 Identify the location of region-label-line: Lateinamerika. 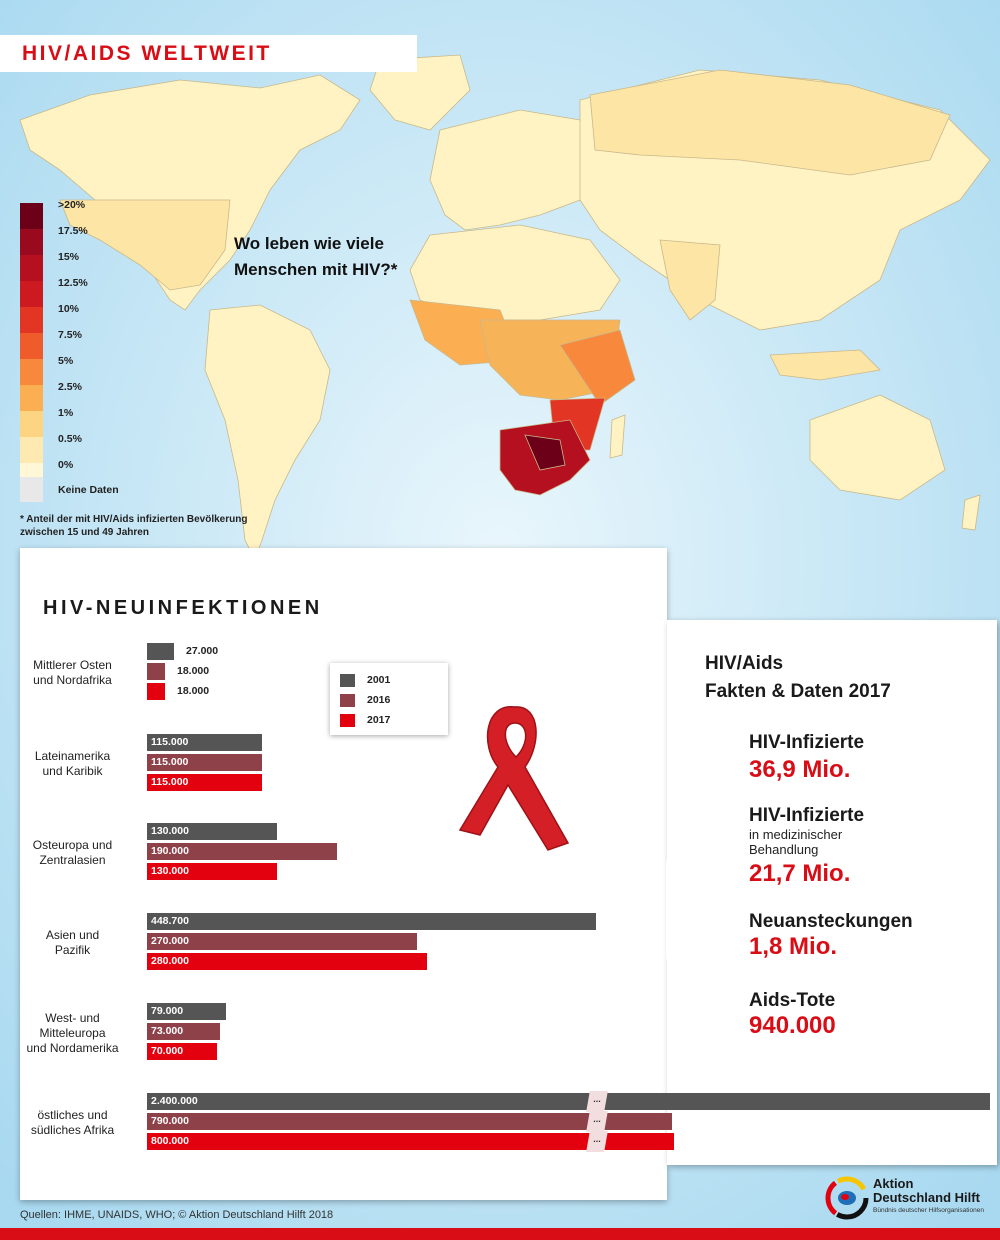
(72, 756).